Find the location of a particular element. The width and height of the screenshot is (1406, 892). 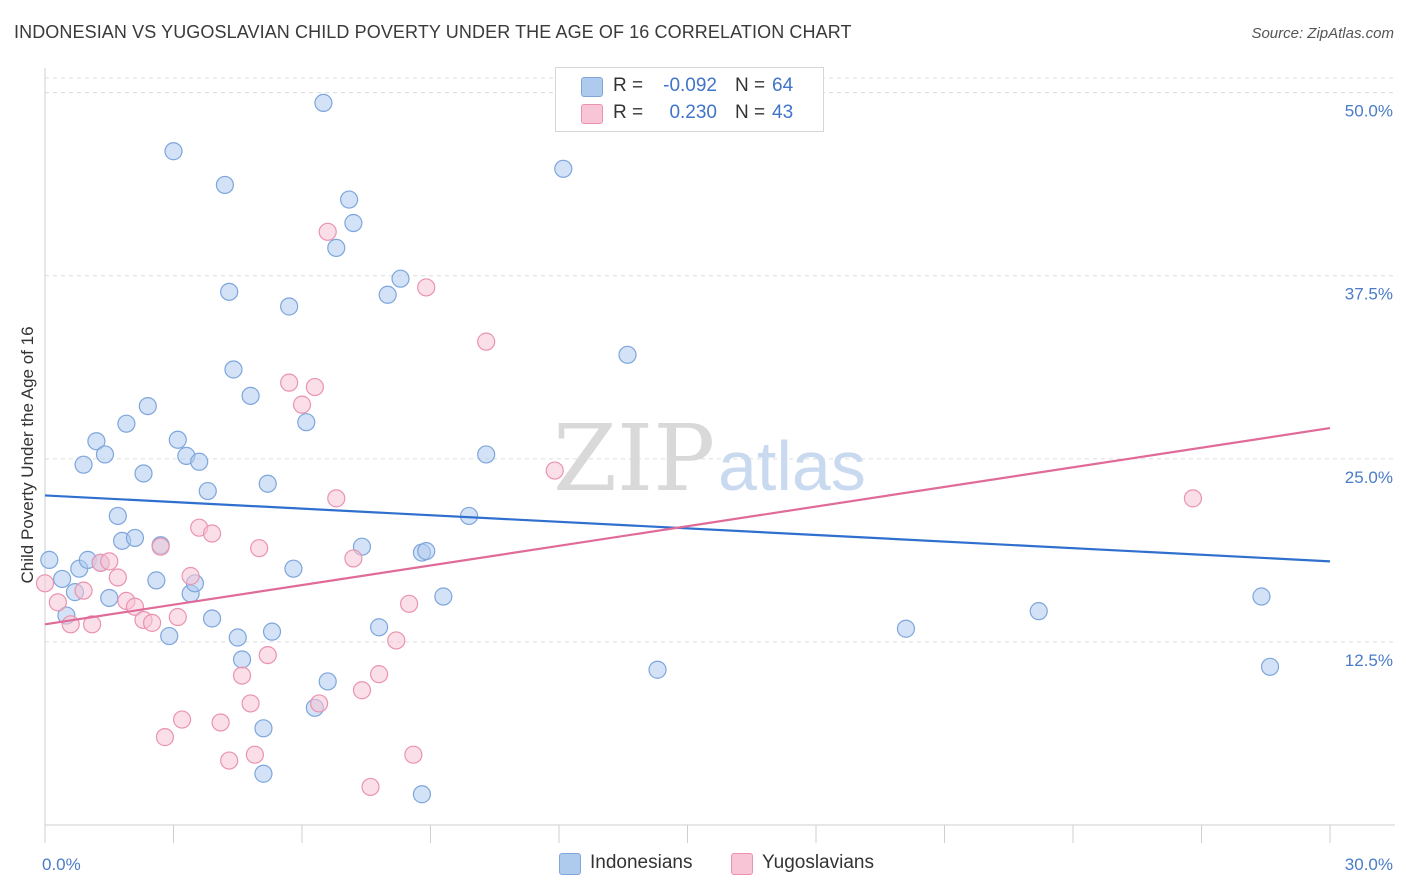

watermark: ZIP atlas is located at coordinates (709, 458).